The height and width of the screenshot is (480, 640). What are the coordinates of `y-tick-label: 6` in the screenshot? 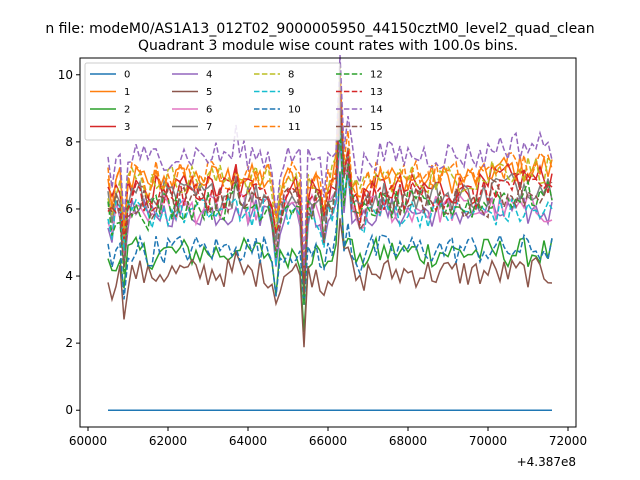 It's located at (69, 209).